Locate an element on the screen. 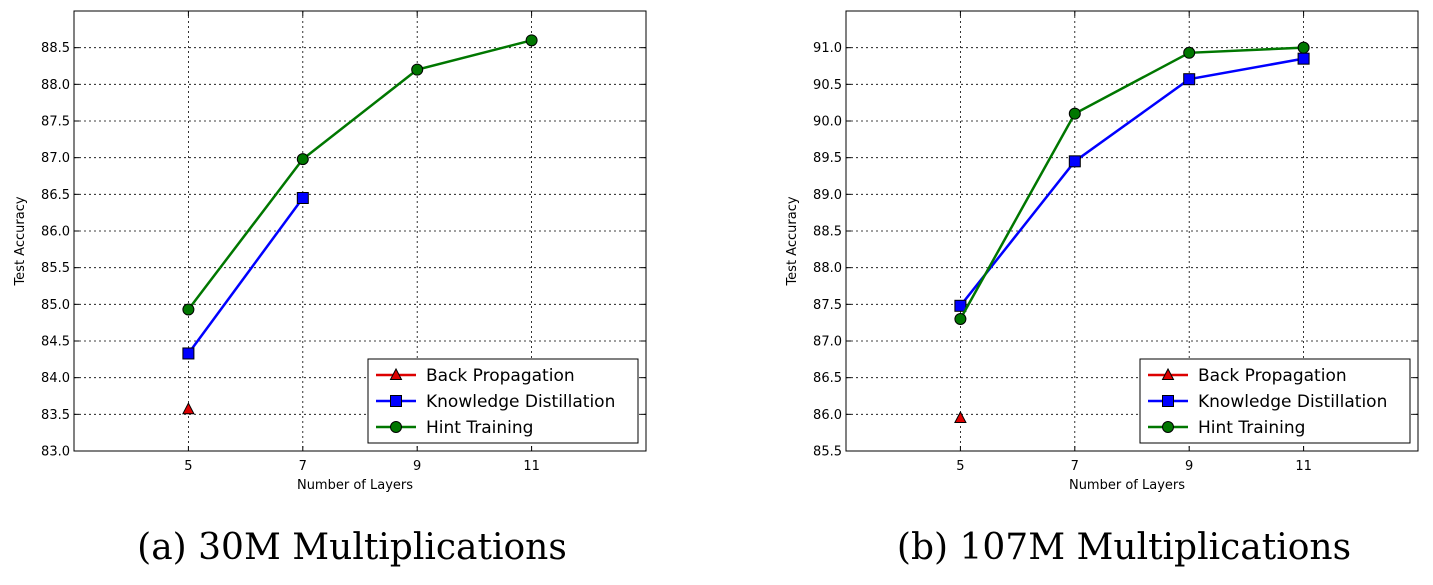 Image resolution: width=1433 pixels, height=585 pixels. chart-caption: (b) 107M Multiplications is located at coordinates (1124, 547).